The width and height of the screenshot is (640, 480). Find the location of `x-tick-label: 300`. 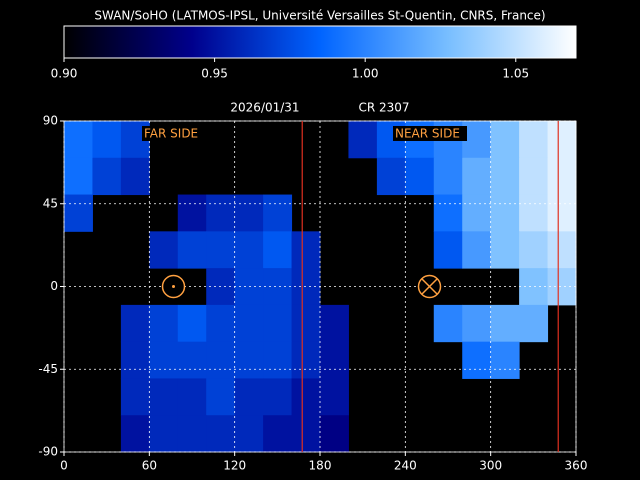

x-tick-label: 300 is located at coordinates (490, 466).